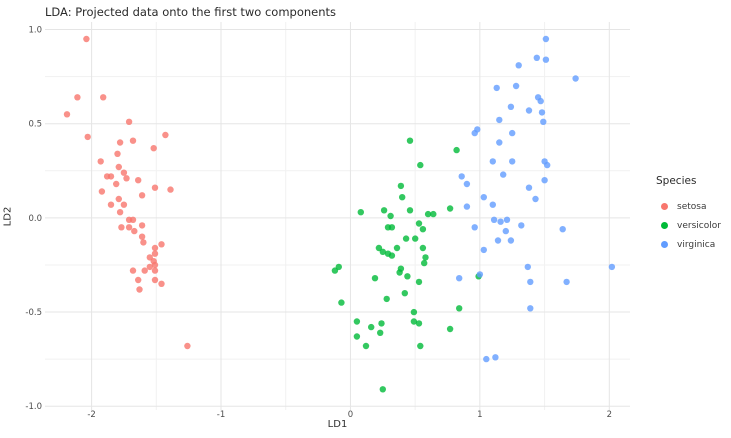  Describe the element at coordinates (664, 225) in the screenshot. I see `versicolor-swatch-icon` at that location.